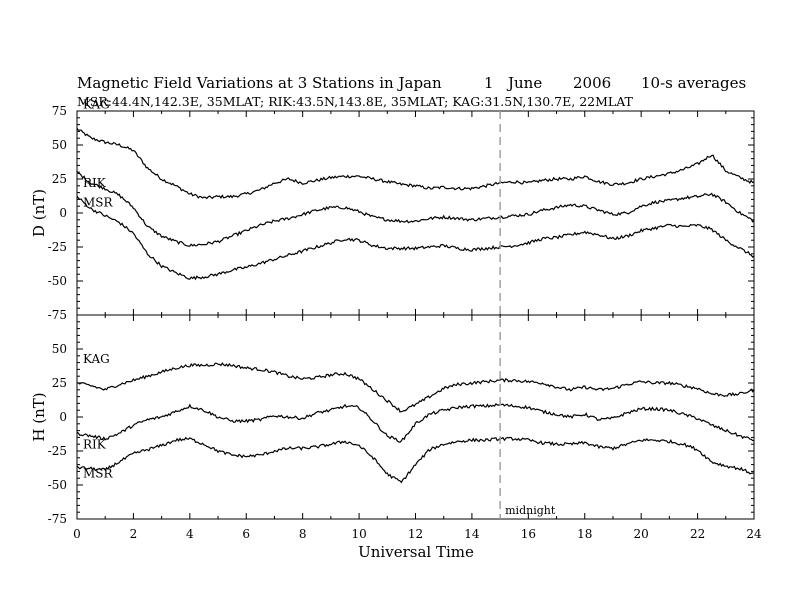  What do you see at coordinates (57, 519) in the screenshot?
I see `h-ytick-label: -75` at bounding box center [57, 519].